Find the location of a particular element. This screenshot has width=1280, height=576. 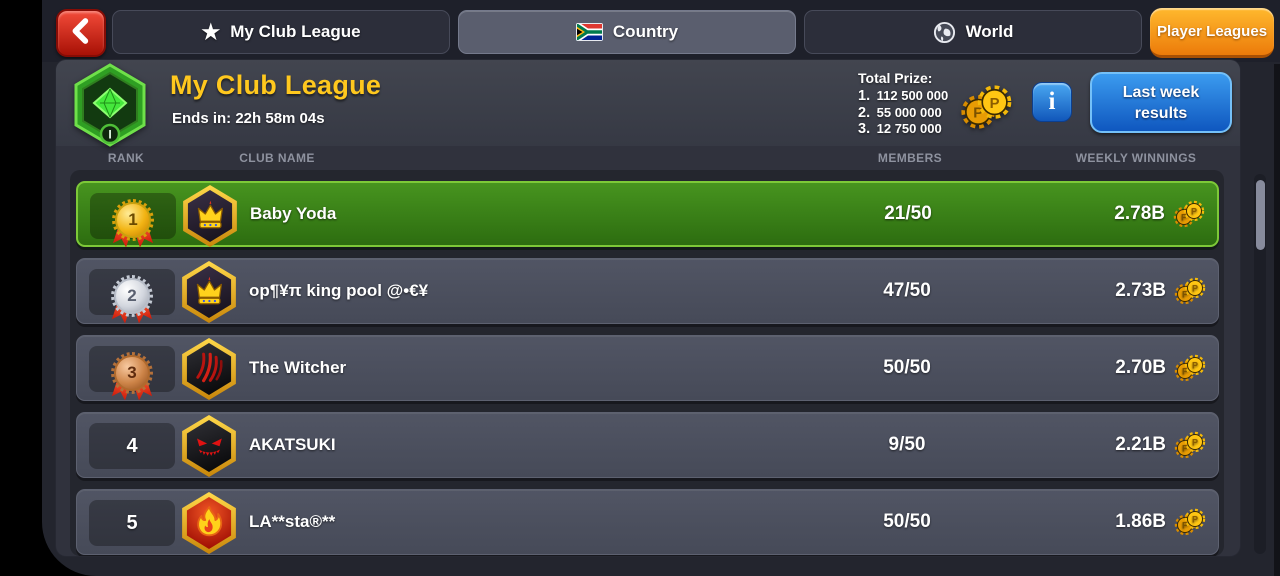

tab-country: Country is located at coordinates (627, 32).